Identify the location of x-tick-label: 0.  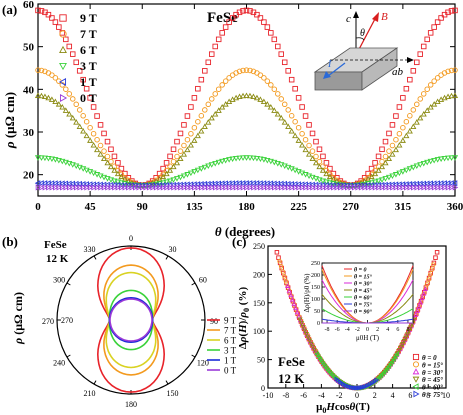
(38, 207).